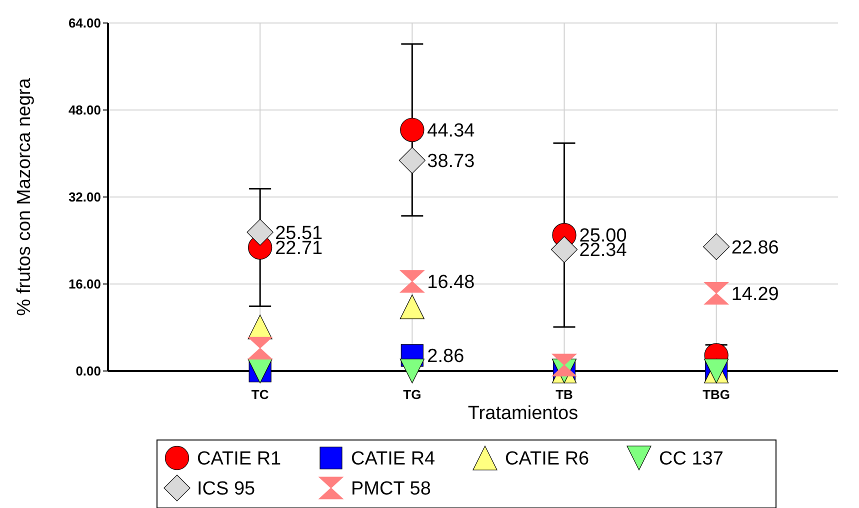 This screenshot has width=859, height=508. I want to click on y-tick-label: 16.00, so click(84, 284).